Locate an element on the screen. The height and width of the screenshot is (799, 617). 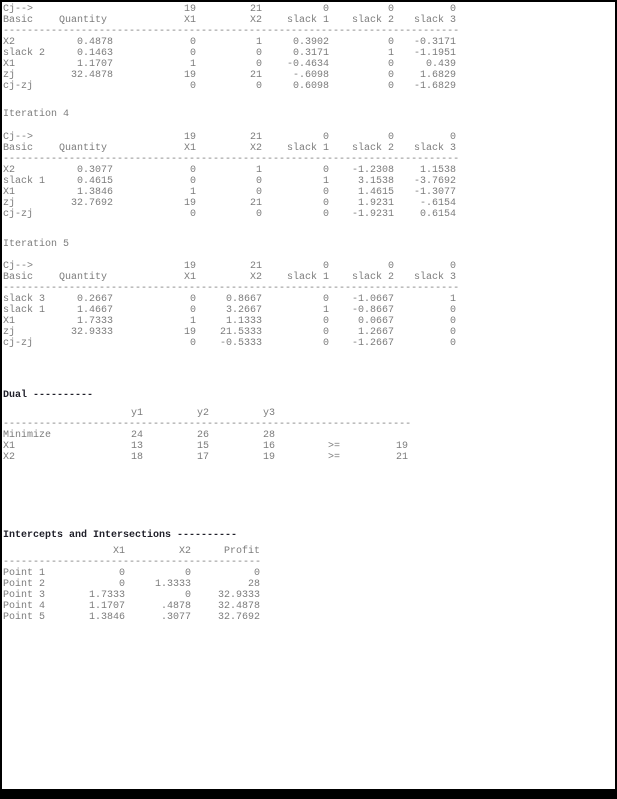
row-label: Minimize is located at coordinates (27, 435).